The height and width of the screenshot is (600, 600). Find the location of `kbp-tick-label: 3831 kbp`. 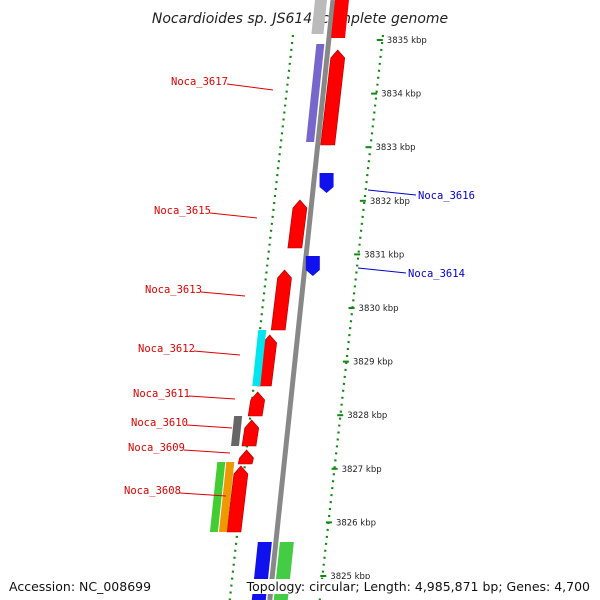

kbp-tick-label: 3831 kbp is located at coordinates (384, 255).